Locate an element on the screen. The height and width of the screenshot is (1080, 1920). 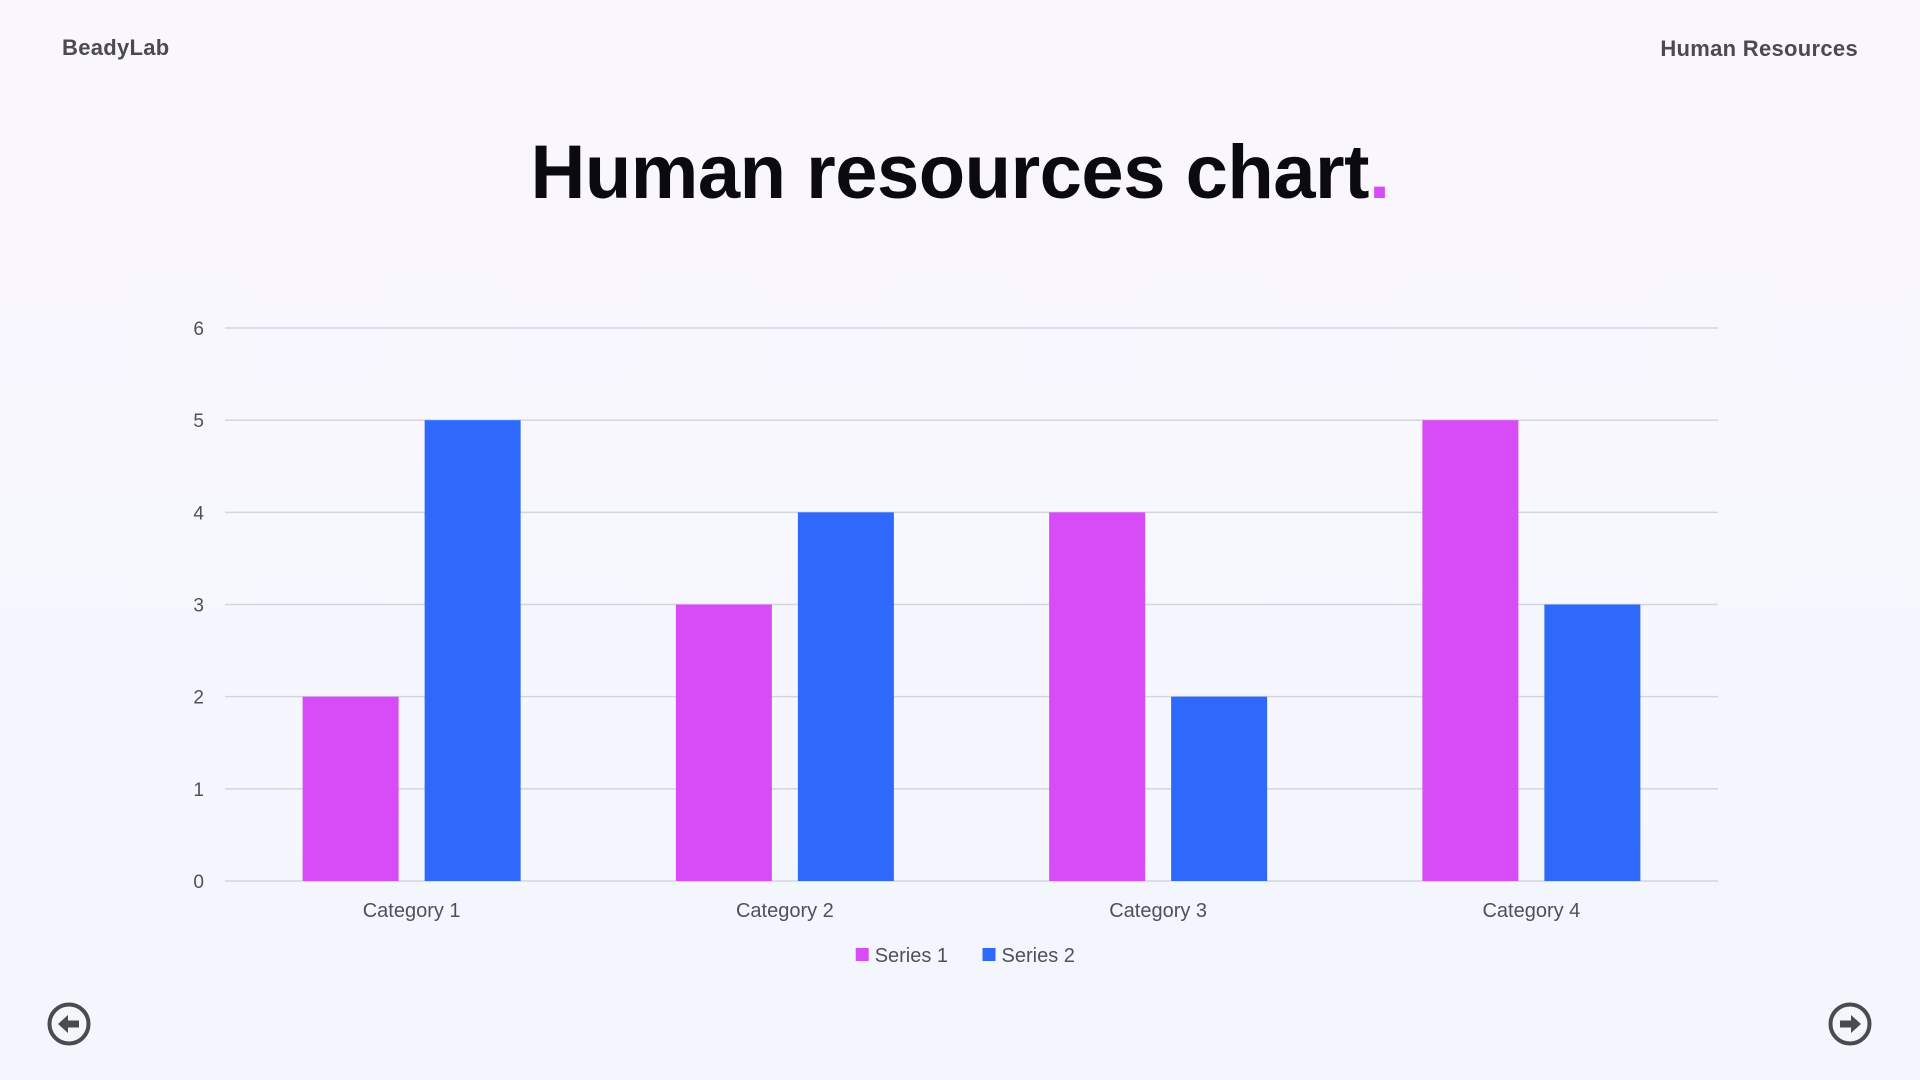
y-tick-label: 6 is located at coordinates (198, 329).